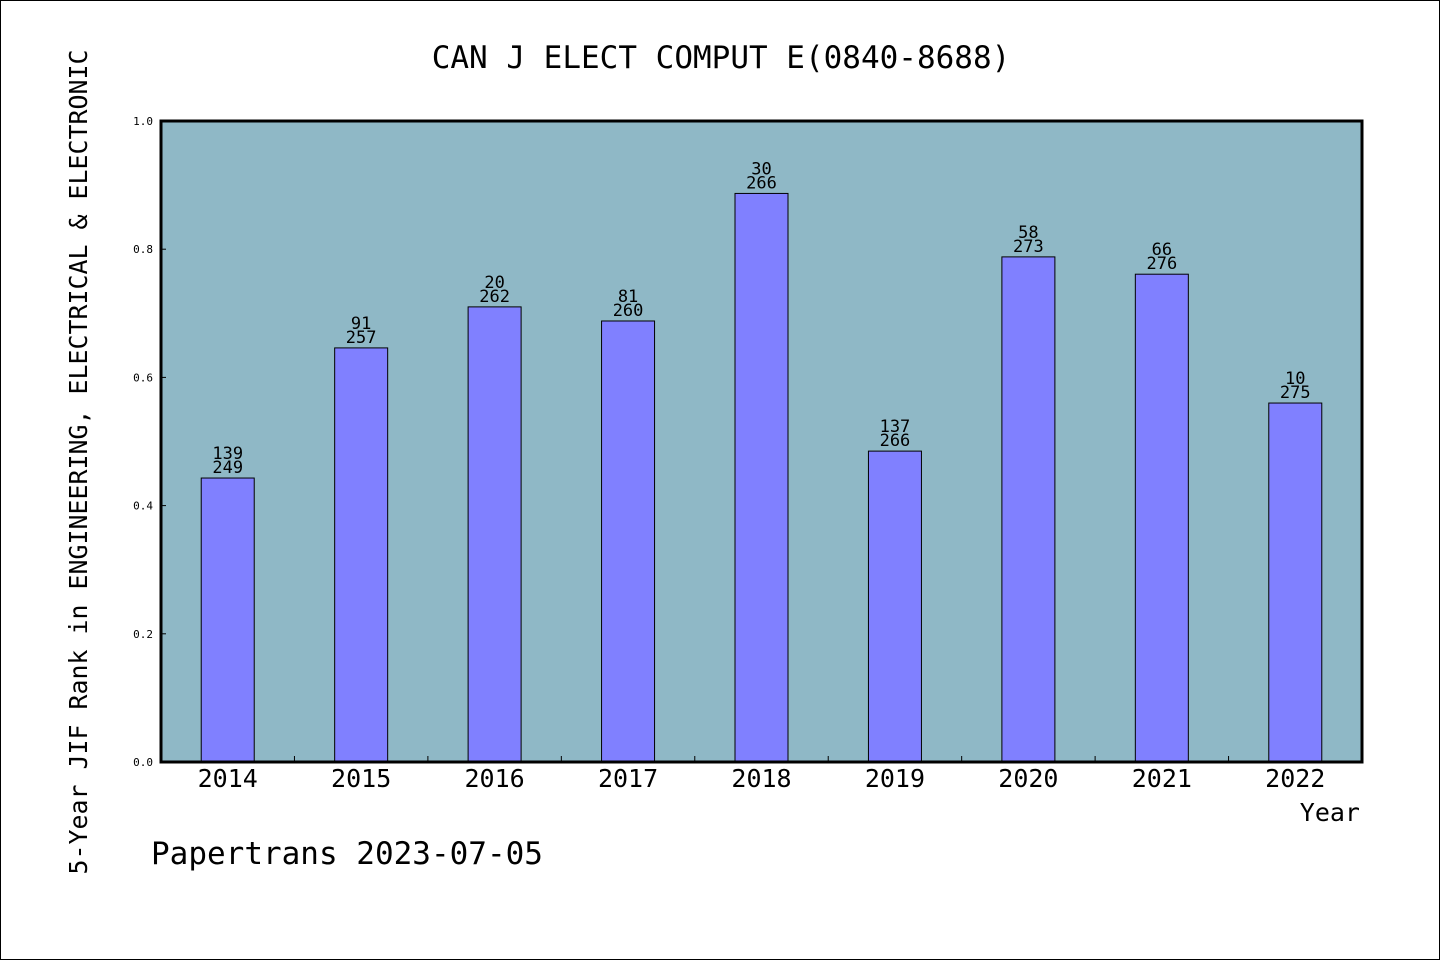 The height and width of the screenshot is (961, 1440). I want to click on bar-total-label: 260, so click(628, 311).